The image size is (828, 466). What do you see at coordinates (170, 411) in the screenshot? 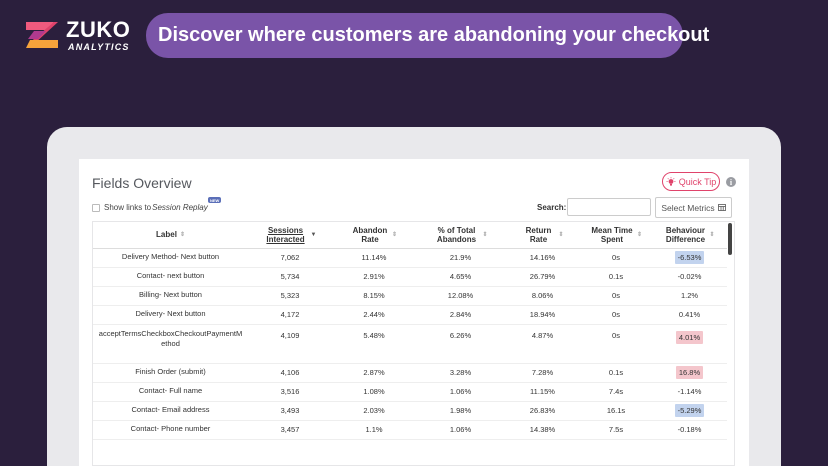
I see `cell-label: Contact- Email address` at bounding box center [170, 411].